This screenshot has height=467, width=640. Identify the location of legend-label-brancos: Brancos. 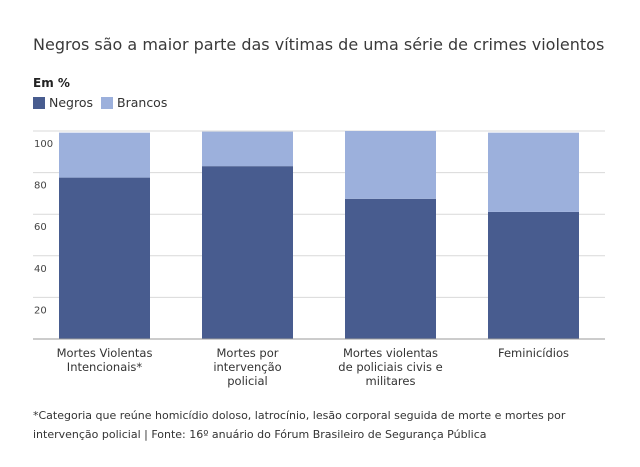
(142, 102).